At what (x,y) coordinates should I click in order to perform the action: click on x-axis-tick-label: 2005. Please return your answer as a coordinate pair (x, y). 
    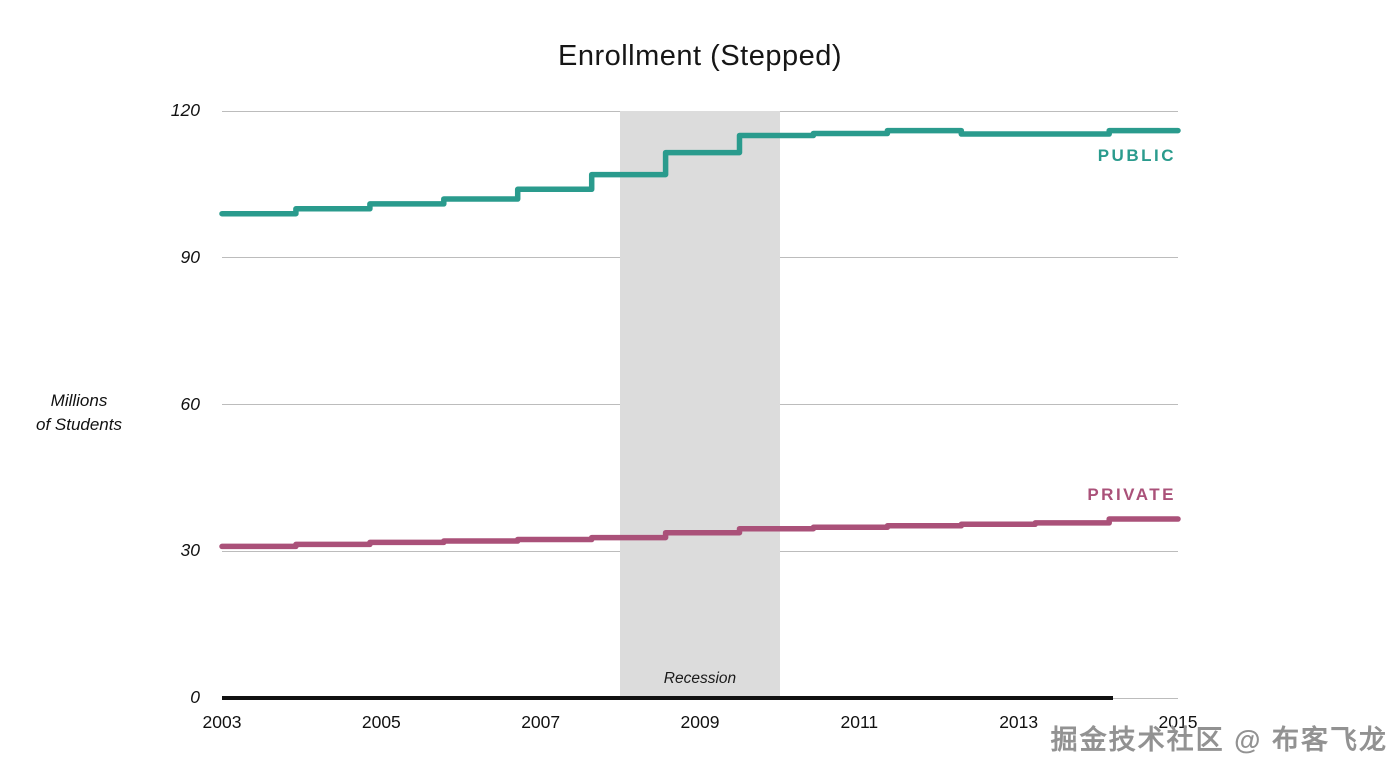
    Looking at the image, I should click on (381, 722).